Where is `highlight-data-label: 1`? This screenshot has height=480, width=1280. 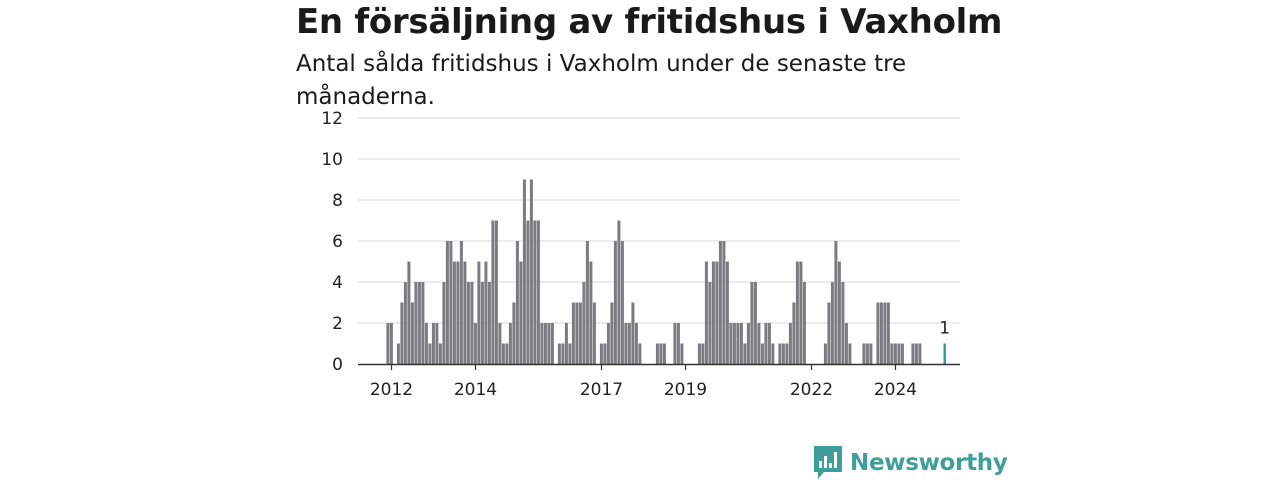
highlight-data-label: 1 is located at coordinates (944, 329).